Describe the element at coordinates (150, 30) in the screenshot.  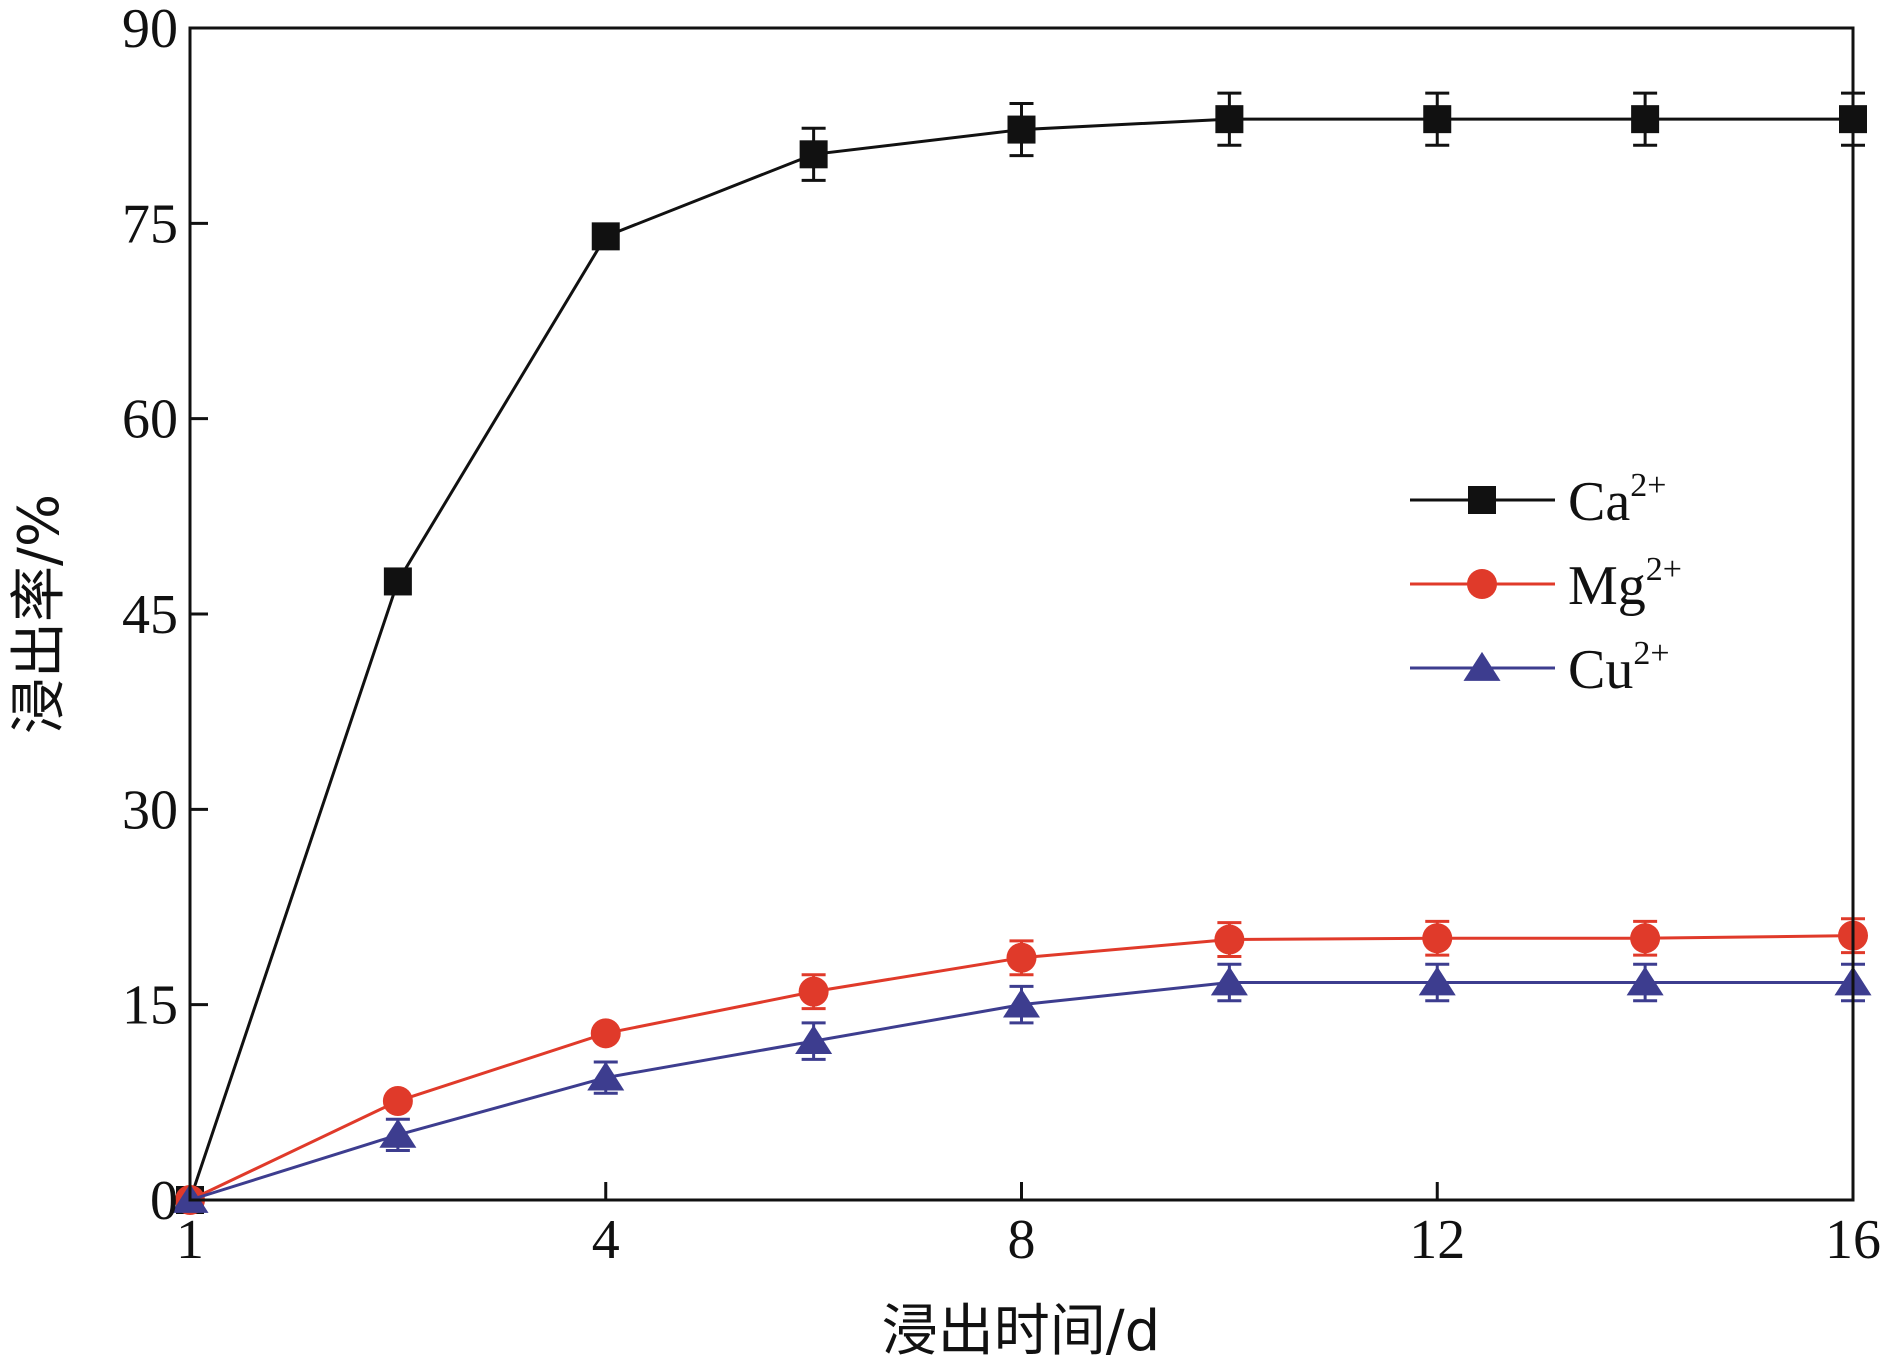
I see `y-tick-label-6: 90` at that location.